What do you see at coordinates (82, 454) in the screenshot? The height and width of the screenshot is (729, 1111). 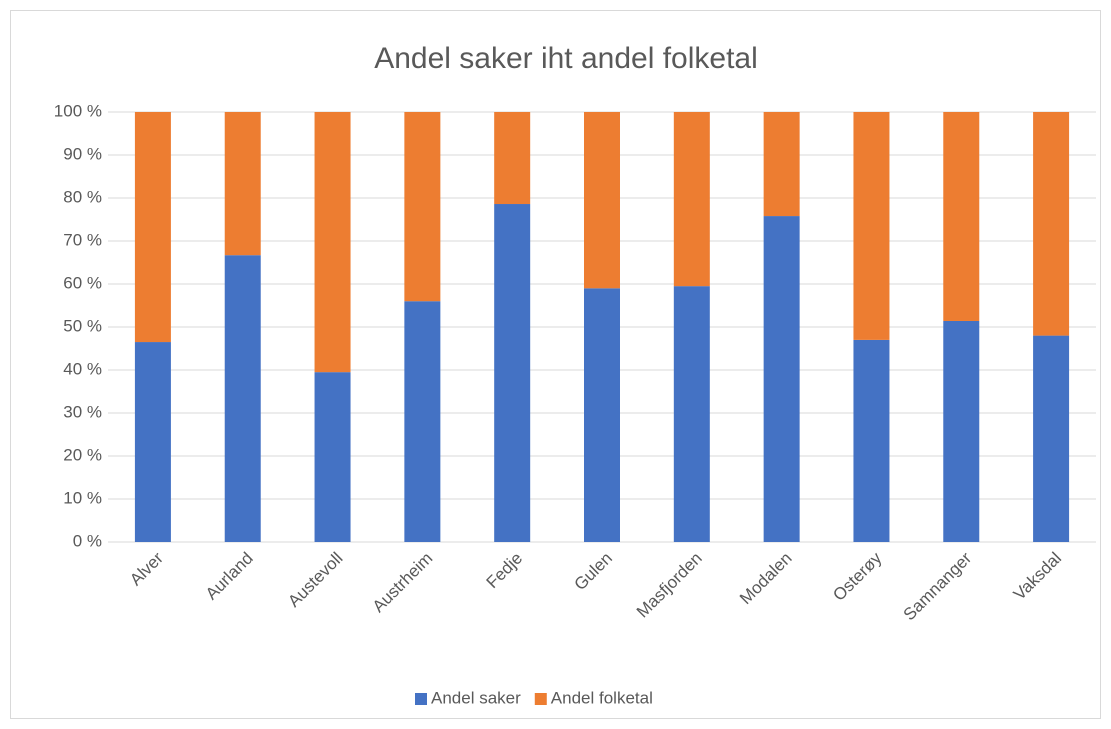 I see `y-tick-label: 20 %` at bounding box center [82, 454].